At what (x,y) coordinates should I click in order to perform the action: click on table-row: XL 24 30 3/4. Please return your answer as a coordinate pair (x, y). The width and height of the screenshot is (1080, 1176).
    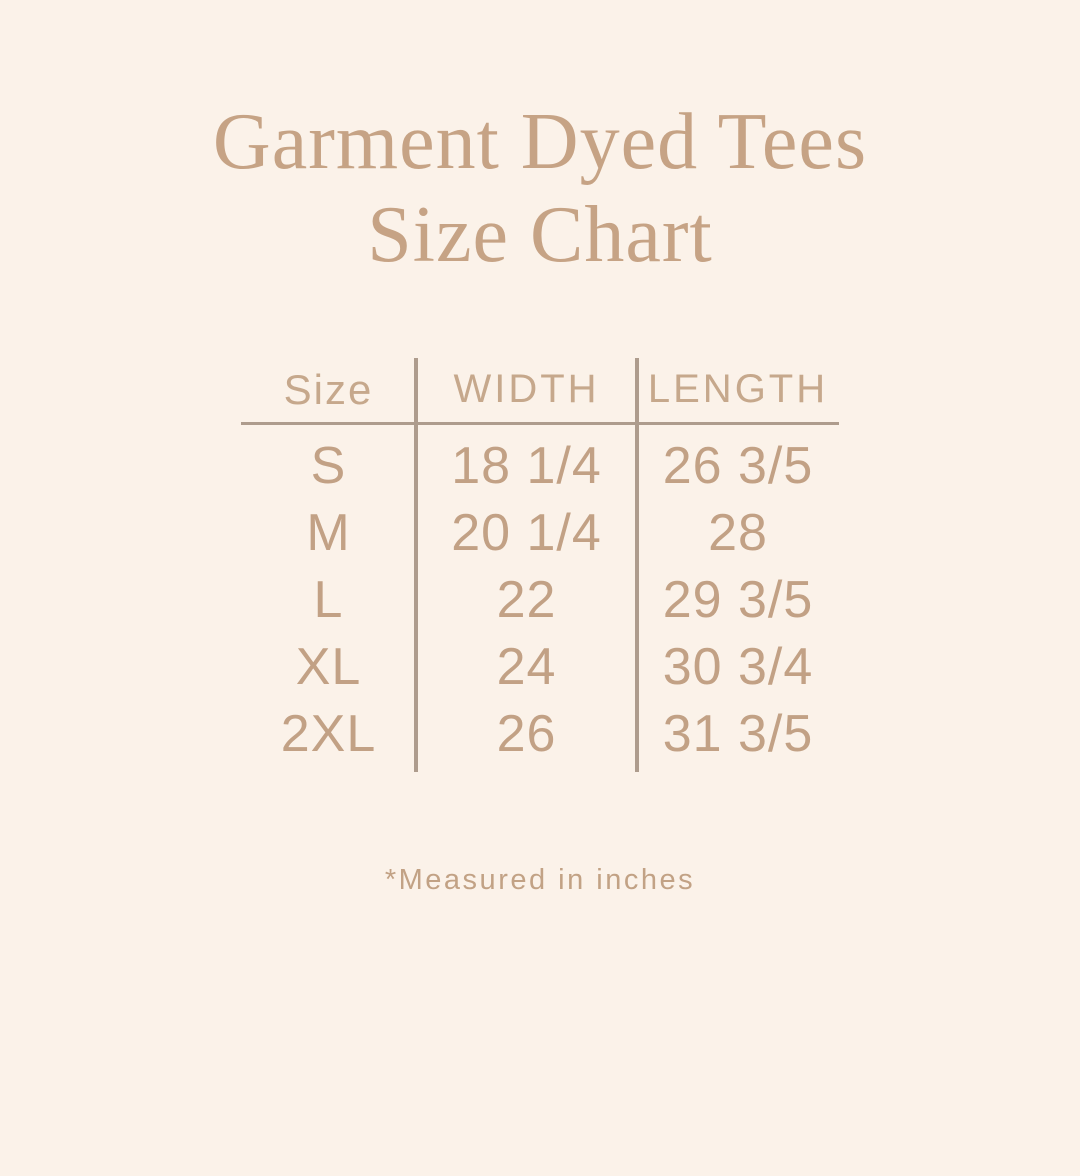
    Looking at the image, I should click on (540, 667).